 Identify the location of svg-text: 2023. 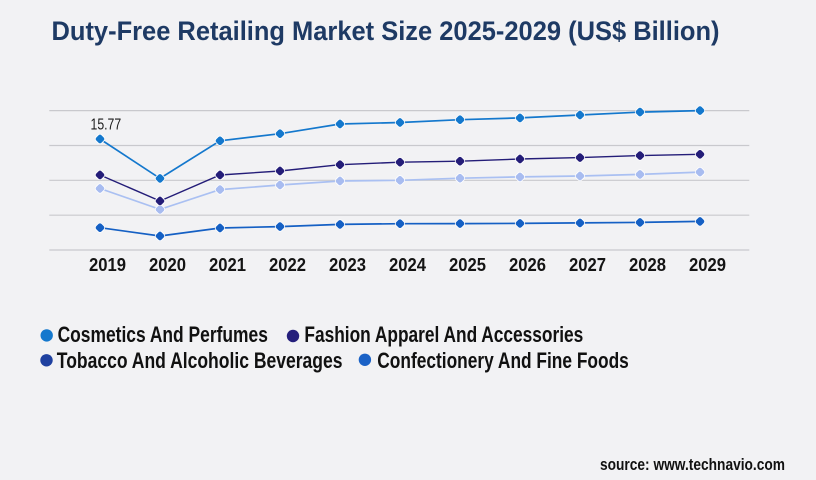
(347, 265).